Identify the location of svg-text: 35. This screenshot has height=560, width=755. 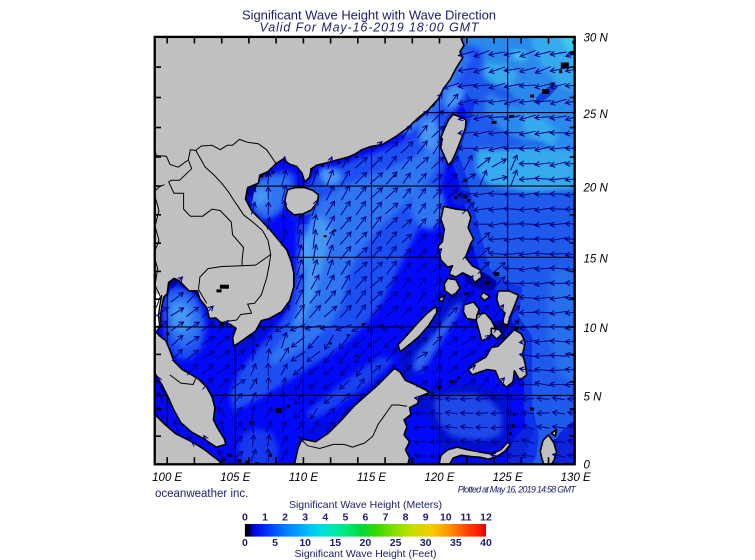
(456, 543).